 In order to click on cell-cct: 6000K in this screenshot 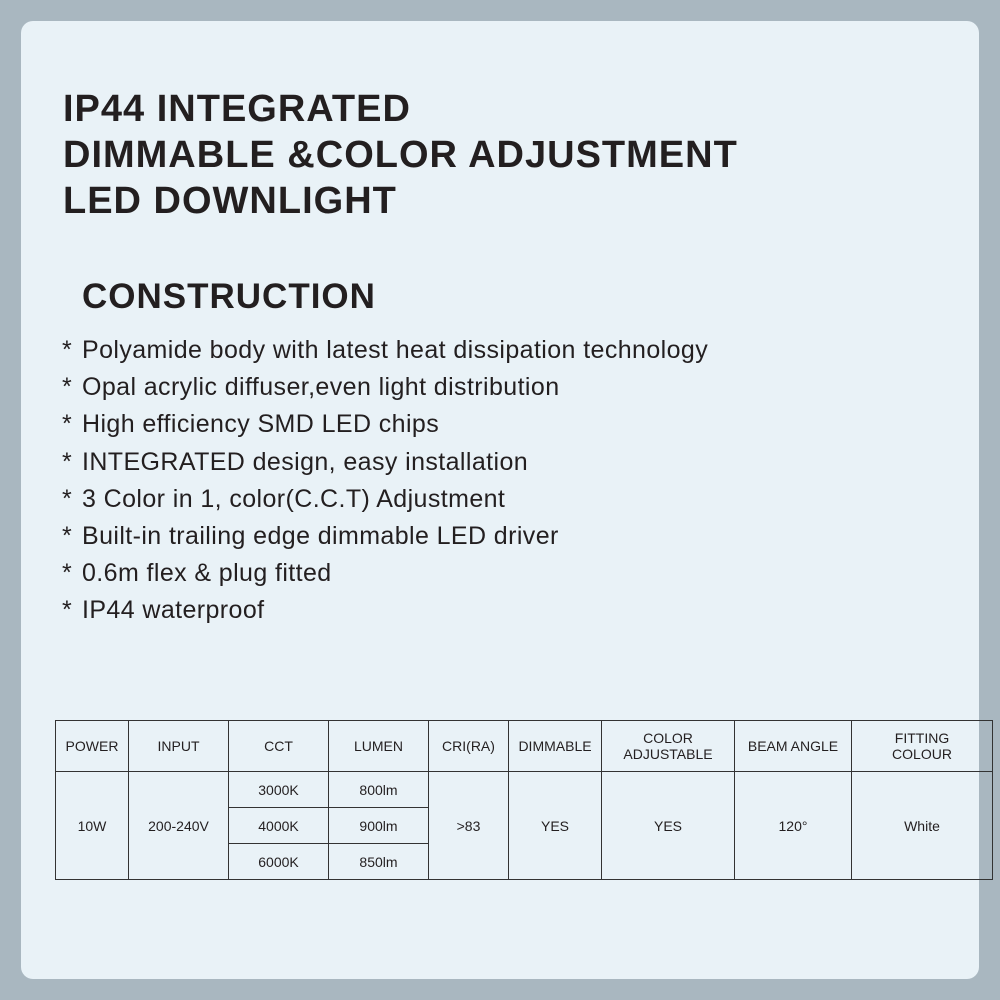, I will do `click(278, 861)`.